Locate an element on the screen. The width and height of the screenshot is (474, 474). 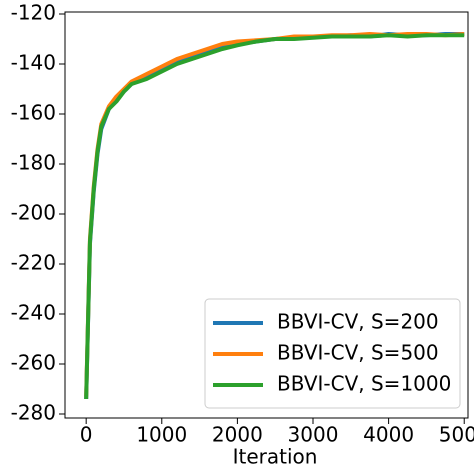
y-tick-label: -180 is located at coordinates (33, 163).